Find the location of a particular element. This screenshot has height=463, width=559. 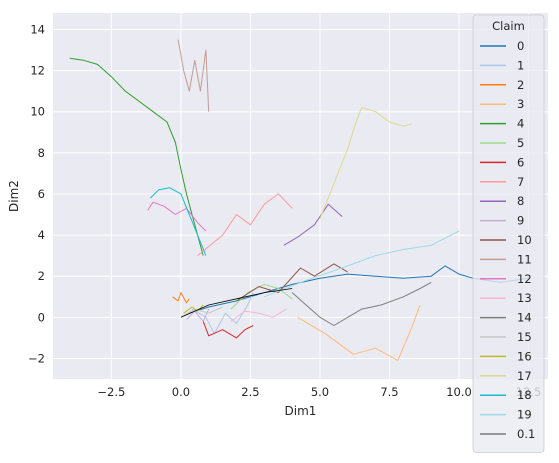

y-tick-label: 10 is located at coordinates (37, 112).